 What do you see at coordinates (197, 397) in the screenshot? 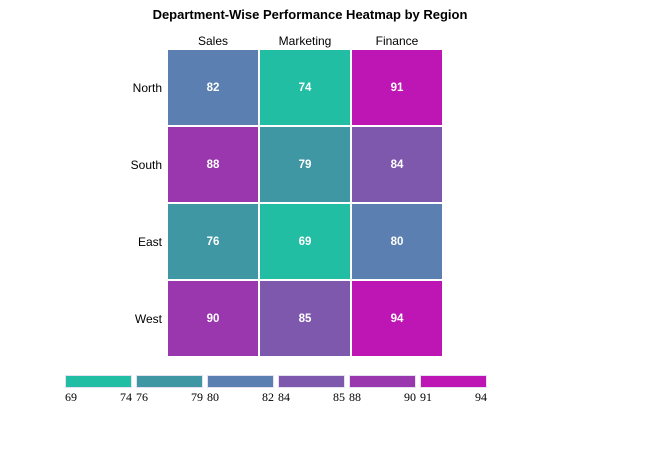
I see `legend-max-label: 79` at bounding box center [197, 397].